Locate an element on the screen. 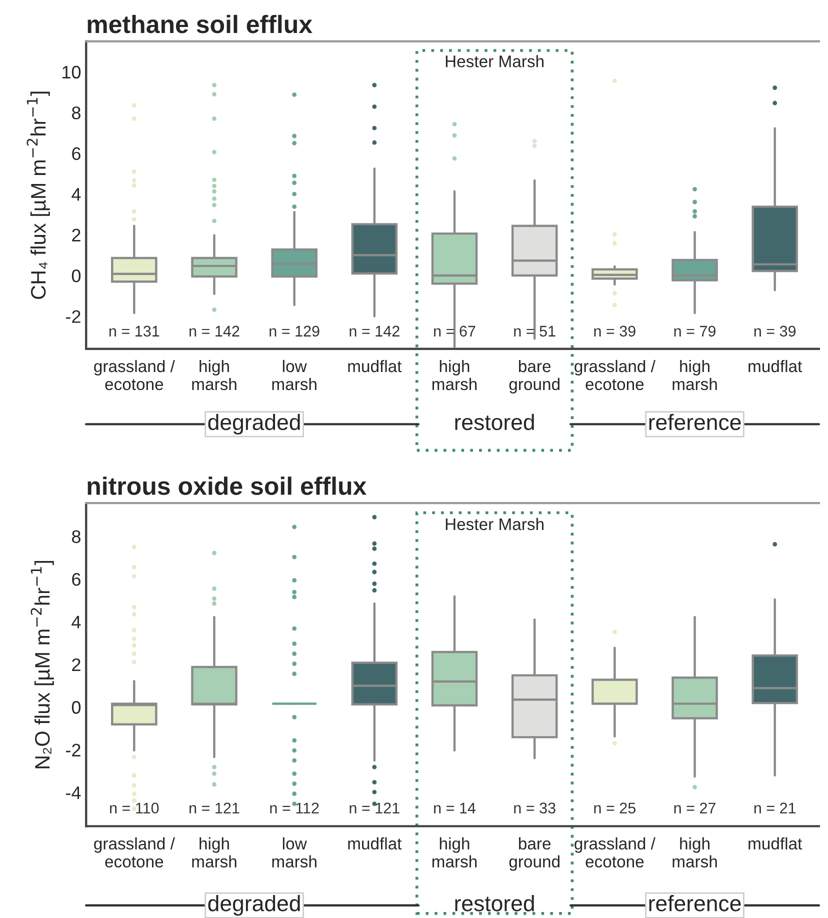  y-tick-label: -4 is located at coordinates (73, 793).